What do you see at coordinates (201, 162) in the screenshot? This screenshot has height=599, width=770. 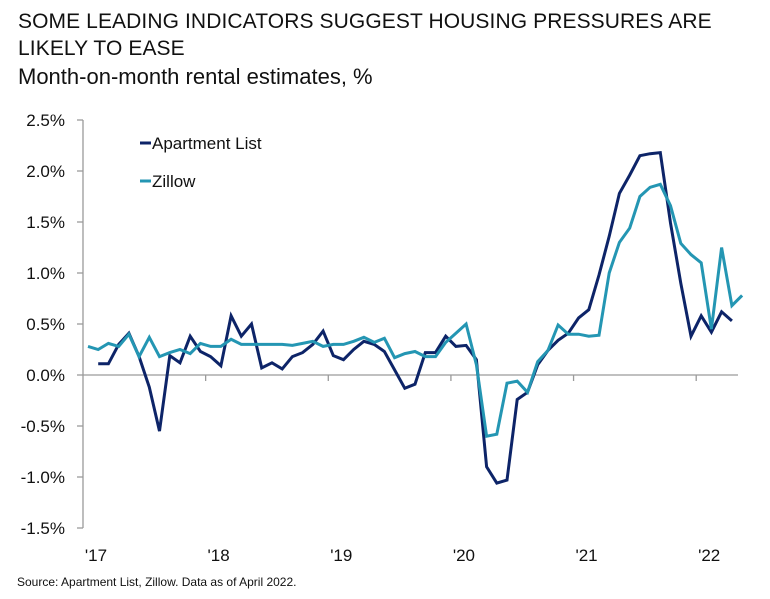 I see `legend: Apartment List Zillow` at bounding box center [201, 162].